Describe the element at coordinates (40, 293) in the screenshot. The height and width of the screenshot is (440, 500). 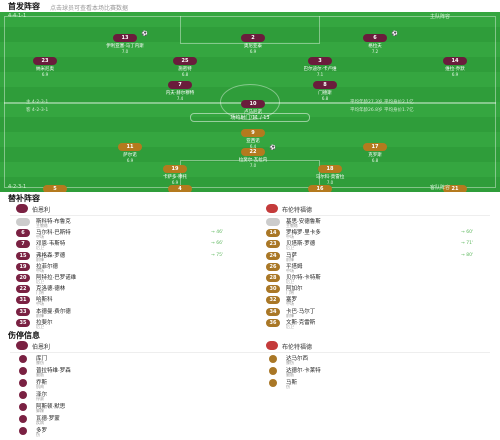
I see `row-position: 门将` at that location.